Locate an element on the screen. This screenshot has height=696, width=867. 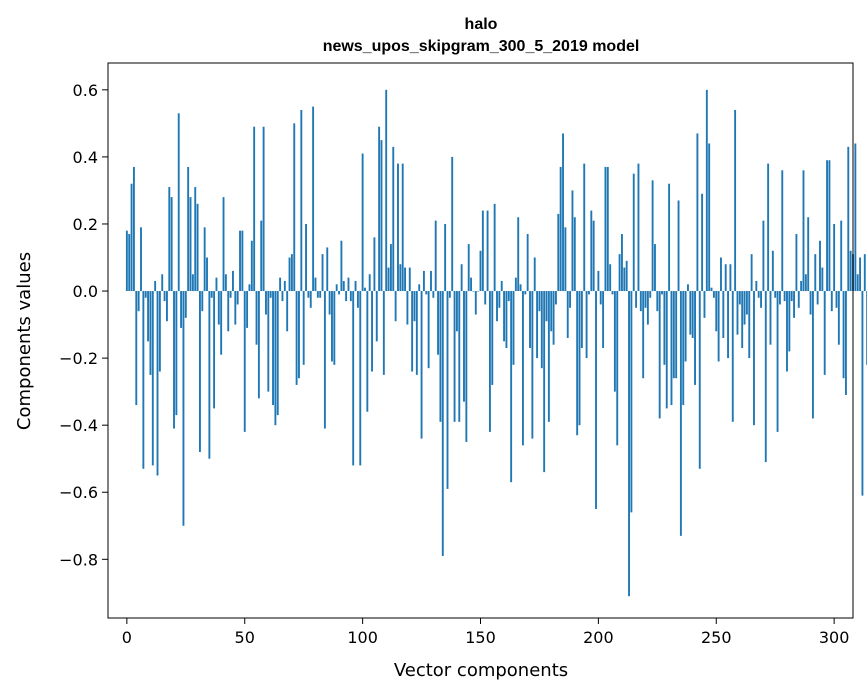
y-axis-label: Components values is located at coordinates (24, 341).